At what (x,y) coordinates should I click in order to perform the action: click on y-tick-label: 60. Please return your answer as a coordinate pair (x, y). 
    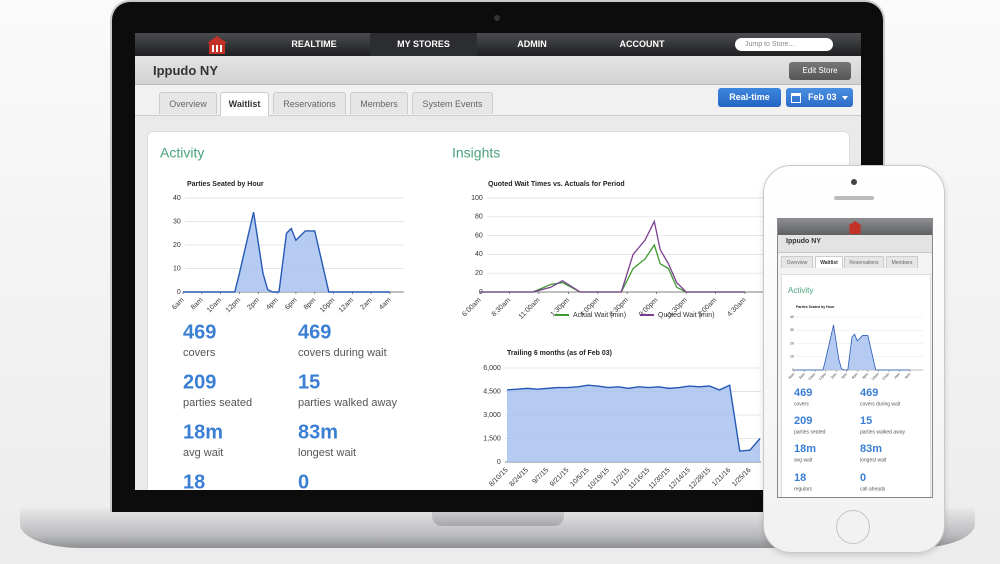
    Looking at the image, I should click on (479, 235).